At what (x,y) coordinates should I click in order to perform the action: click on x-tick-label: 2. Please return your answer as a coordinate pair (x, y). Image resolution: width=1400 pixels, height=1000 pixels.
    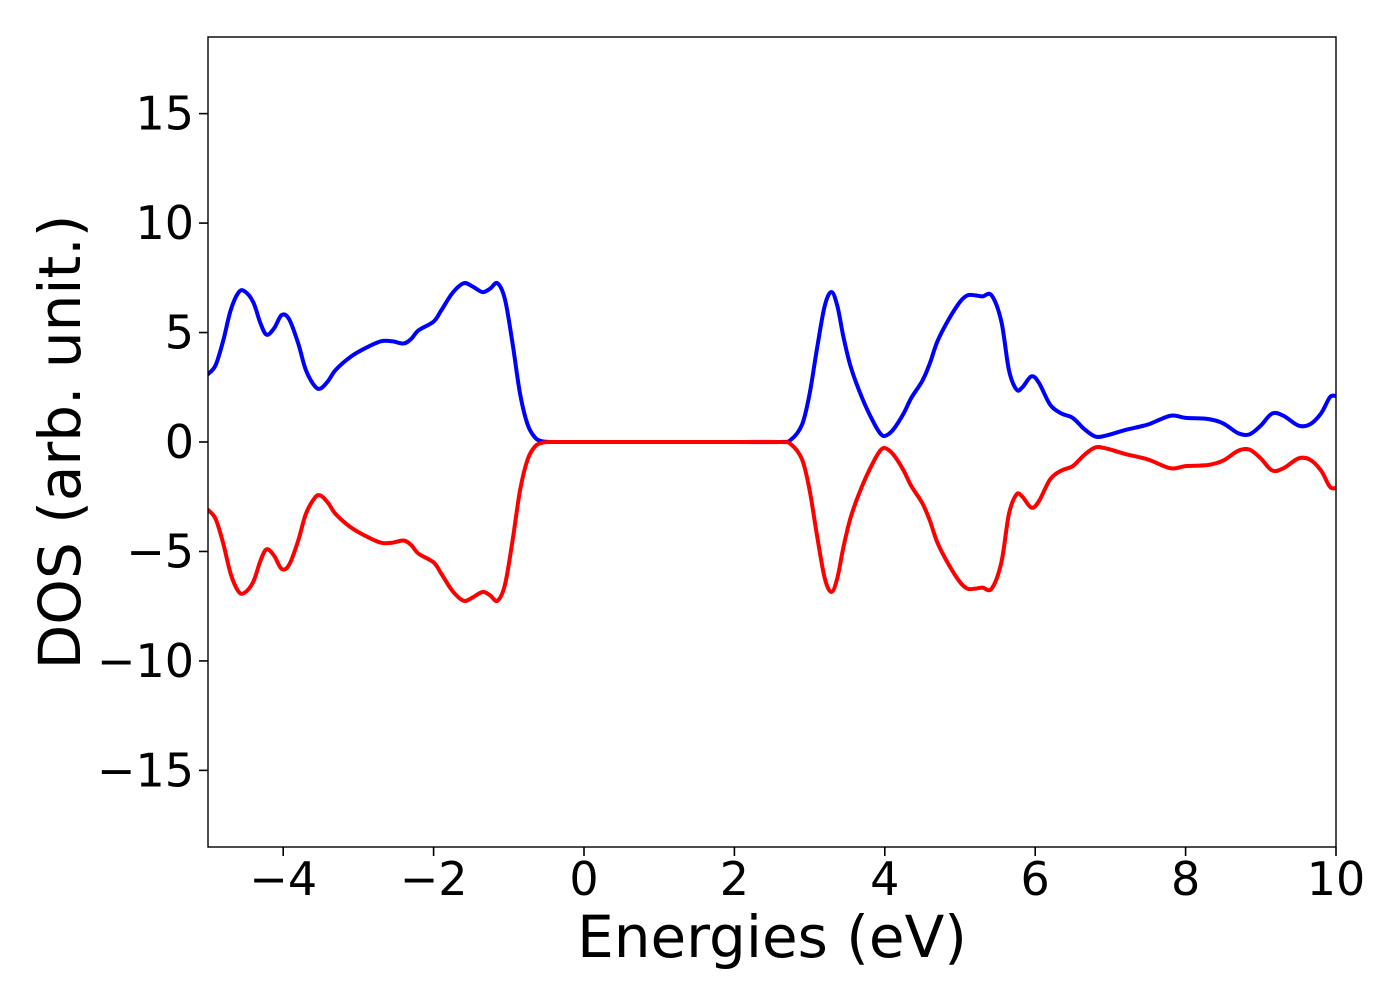
    Looking at the image, I should click on (734, 879).